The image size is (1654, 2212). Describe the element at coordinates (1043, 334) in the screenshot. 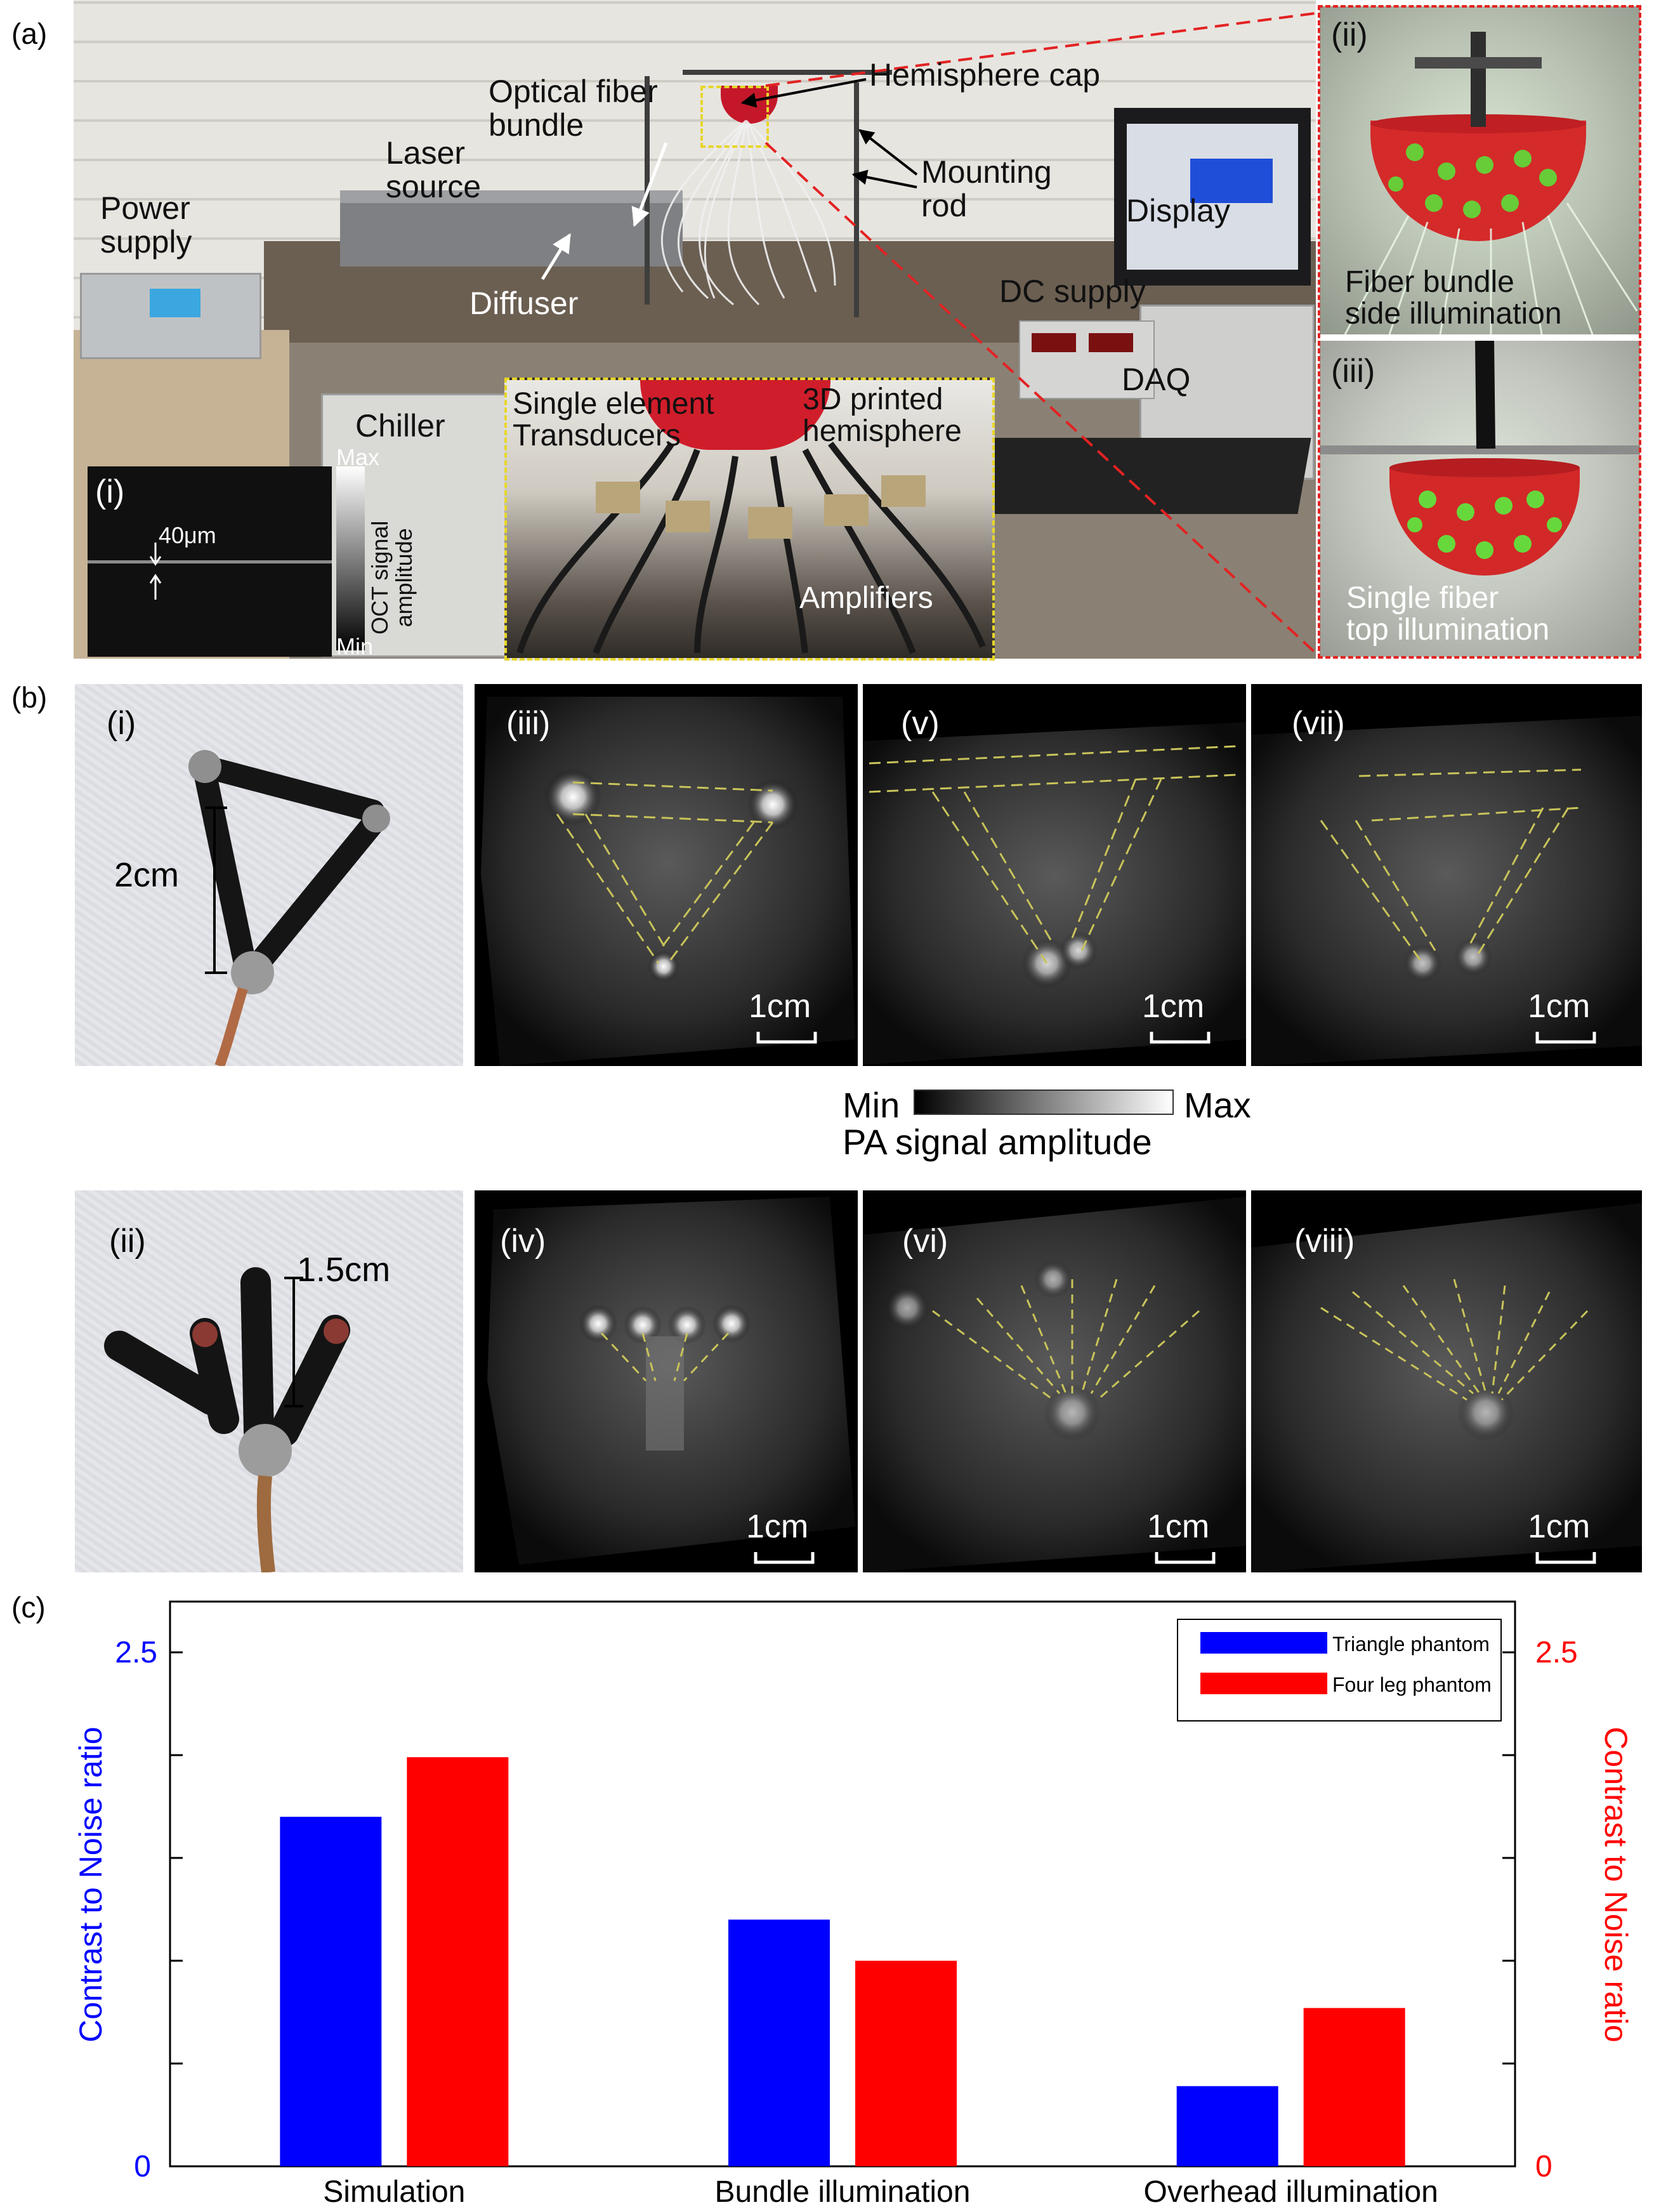

I see `zoom-lines` at that location.